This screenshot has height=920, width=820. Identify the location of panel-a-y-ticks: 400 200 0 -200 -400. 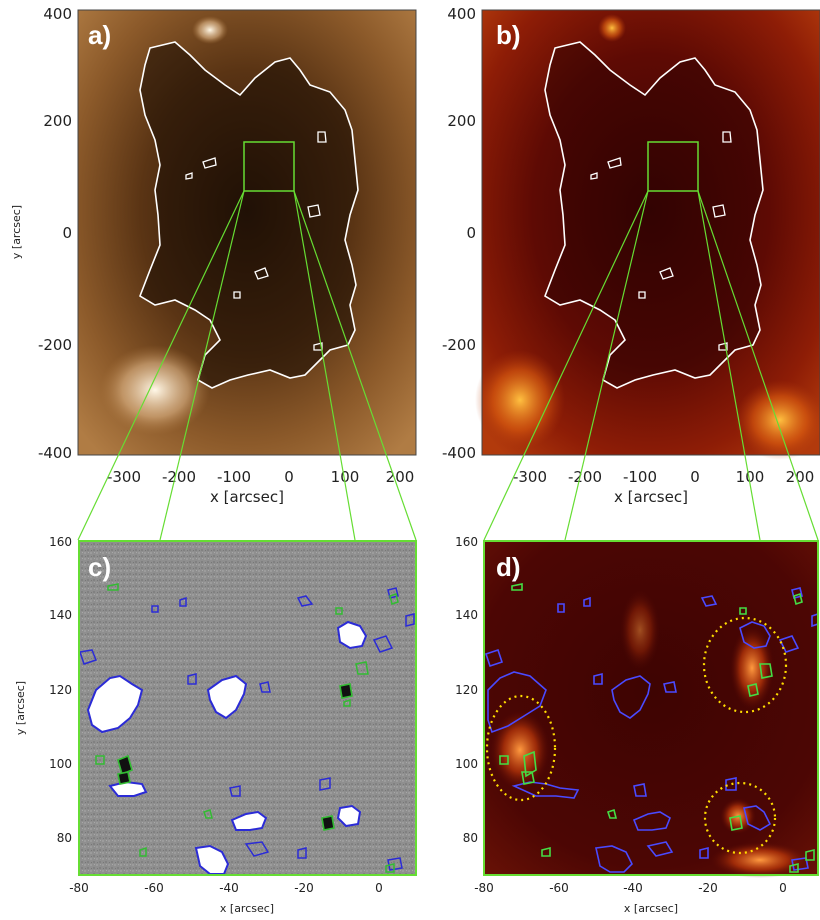
(55, 233).